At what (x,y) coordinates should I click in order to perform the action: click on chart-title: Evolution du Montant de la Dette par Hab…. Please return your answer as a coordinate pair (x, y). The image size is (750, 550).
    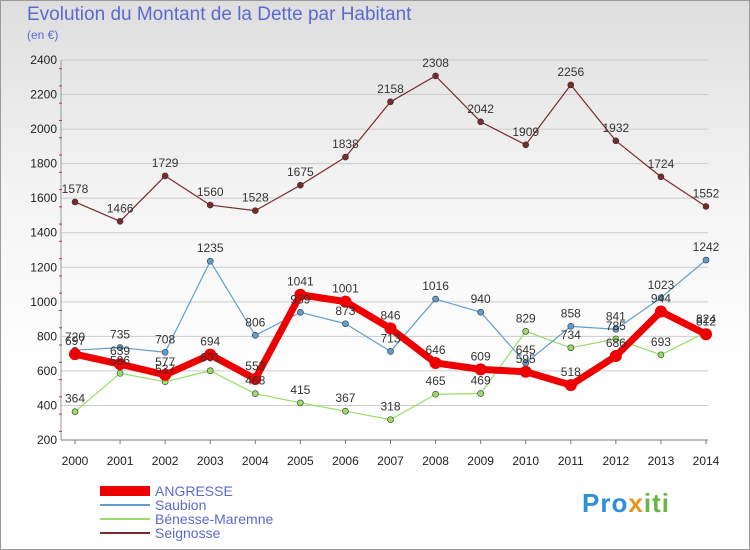
    Looking at the image, I should click on (219, 14).